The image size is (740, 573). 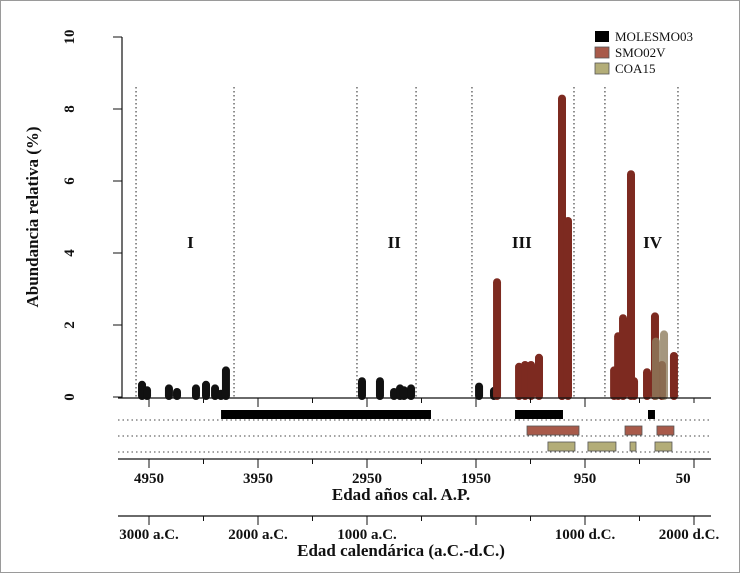 I want to click on legend-swatch-smo02v, so click(x=602, y=52).